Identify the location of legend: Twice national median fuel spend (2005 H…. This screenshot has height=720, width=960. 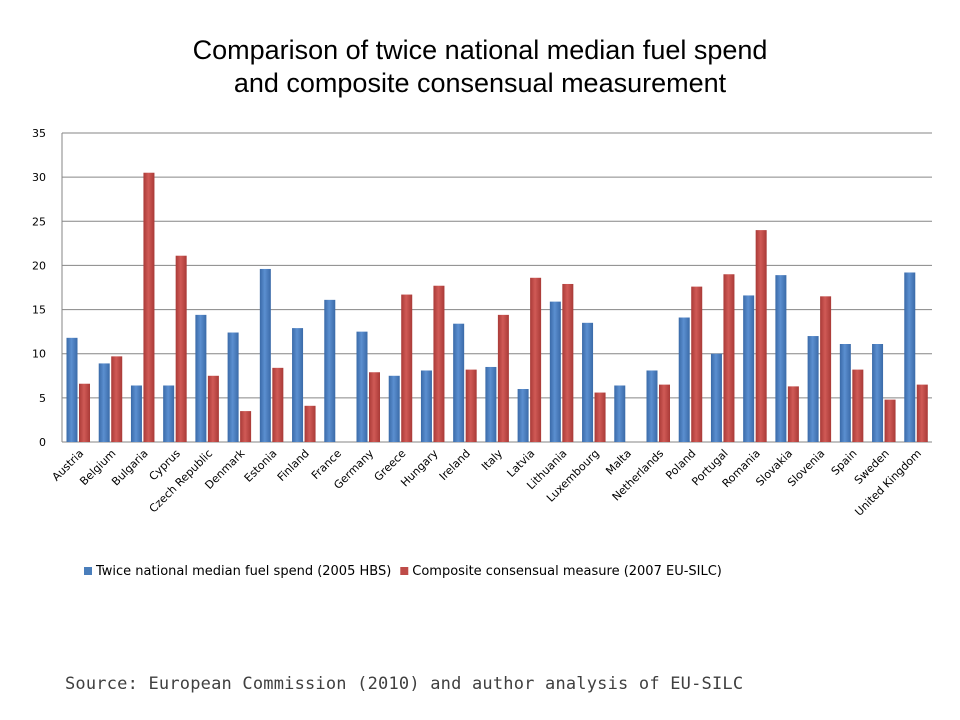
(403, 571).